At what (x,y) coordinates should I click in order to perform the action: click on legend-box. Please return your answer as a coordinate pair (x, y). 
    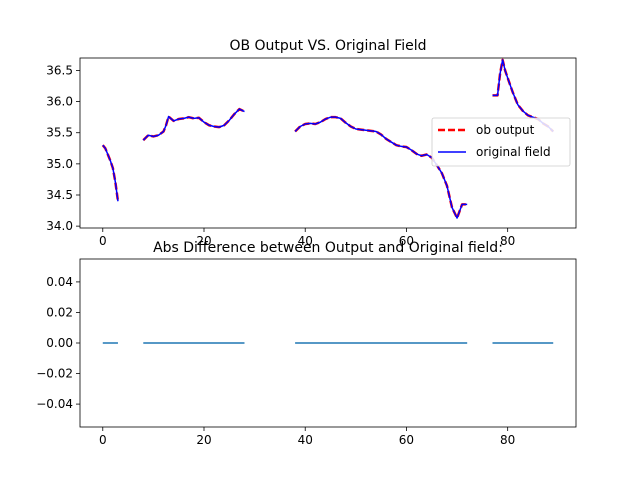
    Looking at the image, I should click on (501, 142).